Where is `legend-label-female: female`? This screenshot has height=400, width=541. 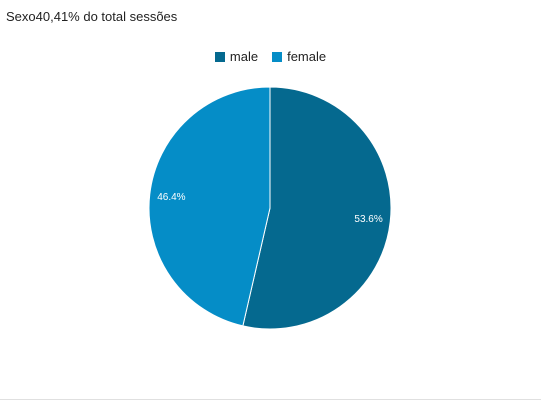
legend-label-female: female is located at coordinates (307, 56).